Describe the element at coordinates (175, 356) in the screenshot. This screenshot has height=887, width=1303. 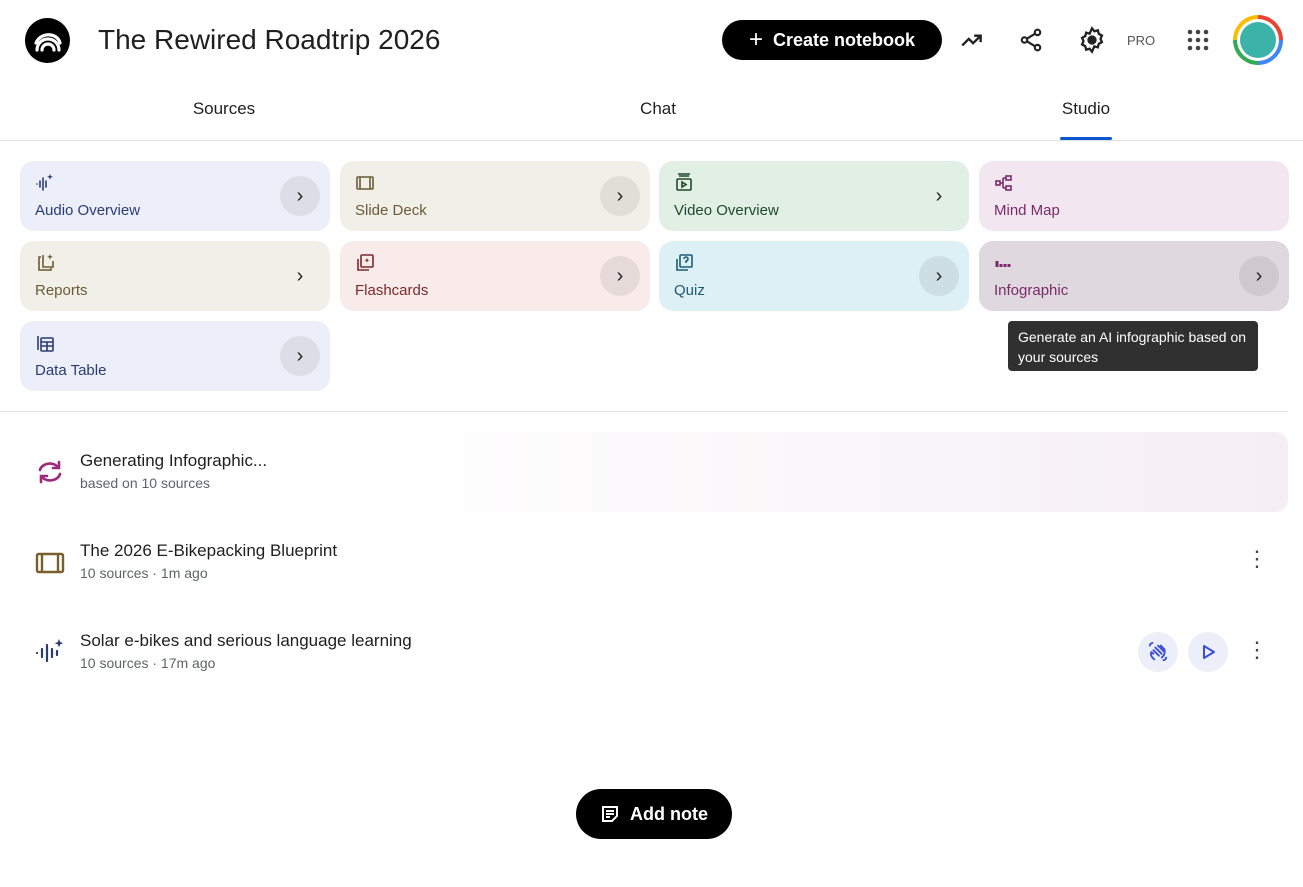
I see `studio-card-data-table: Data Table ›` at that location.